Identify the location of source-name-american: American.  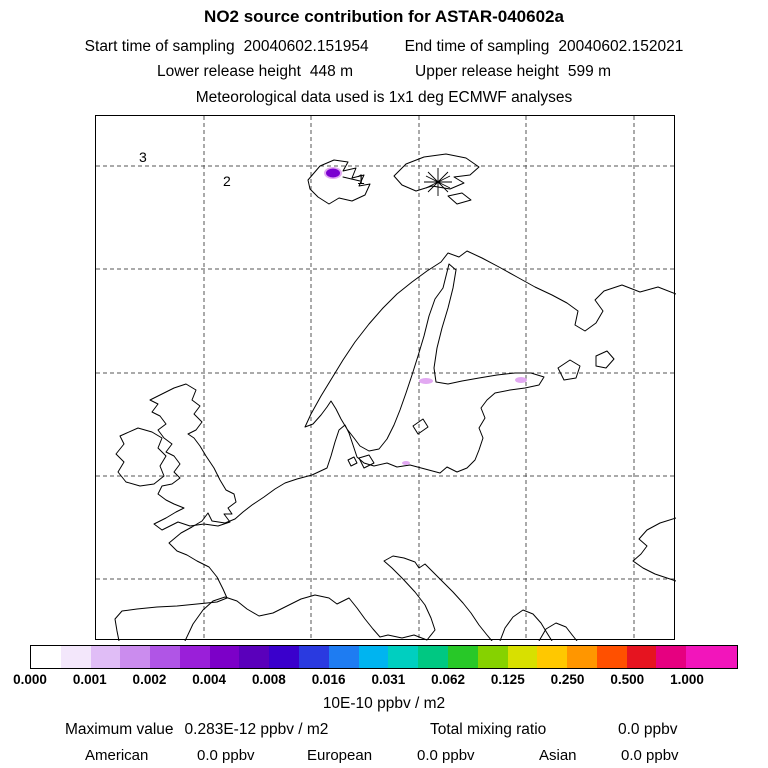
(117, 755).